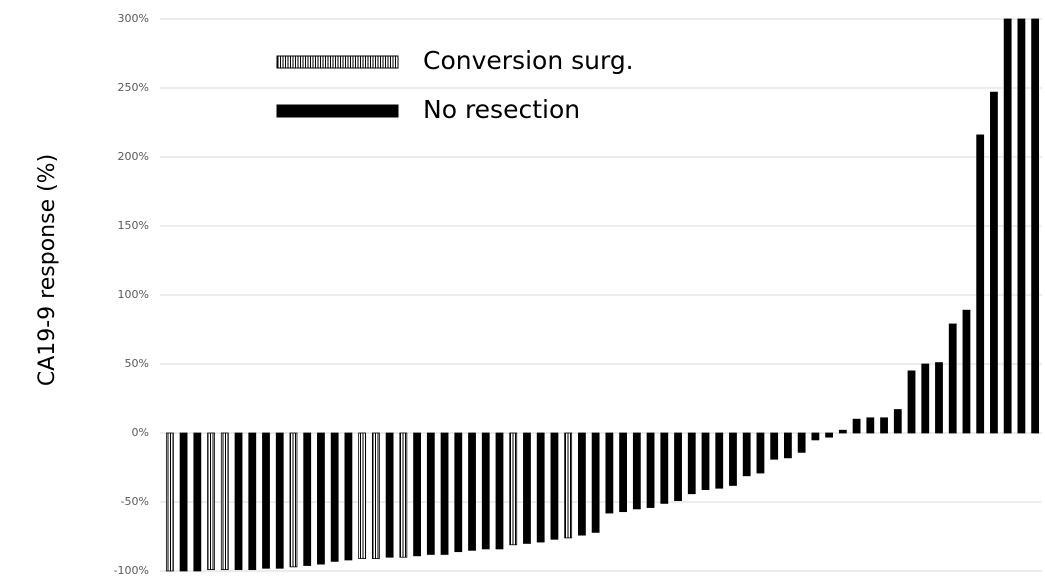 The image size is (1045, 576). Describe the element at coordinates (140, 432) in the screenshot. I see `y-tick-label: 0%` at that location.